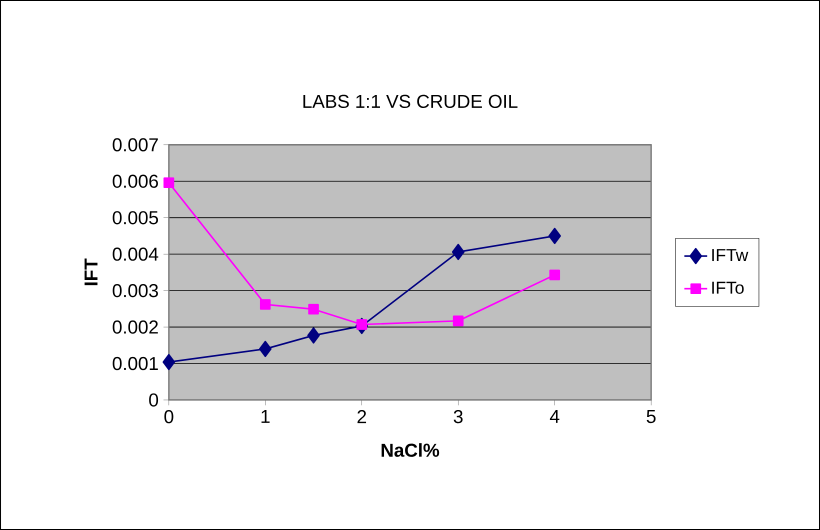 Image resolution: width=820 pixels, height=530 pixels. I want to click on chart-title: LABS 1:1 VS CRUDE OIL, so click(410, 101).